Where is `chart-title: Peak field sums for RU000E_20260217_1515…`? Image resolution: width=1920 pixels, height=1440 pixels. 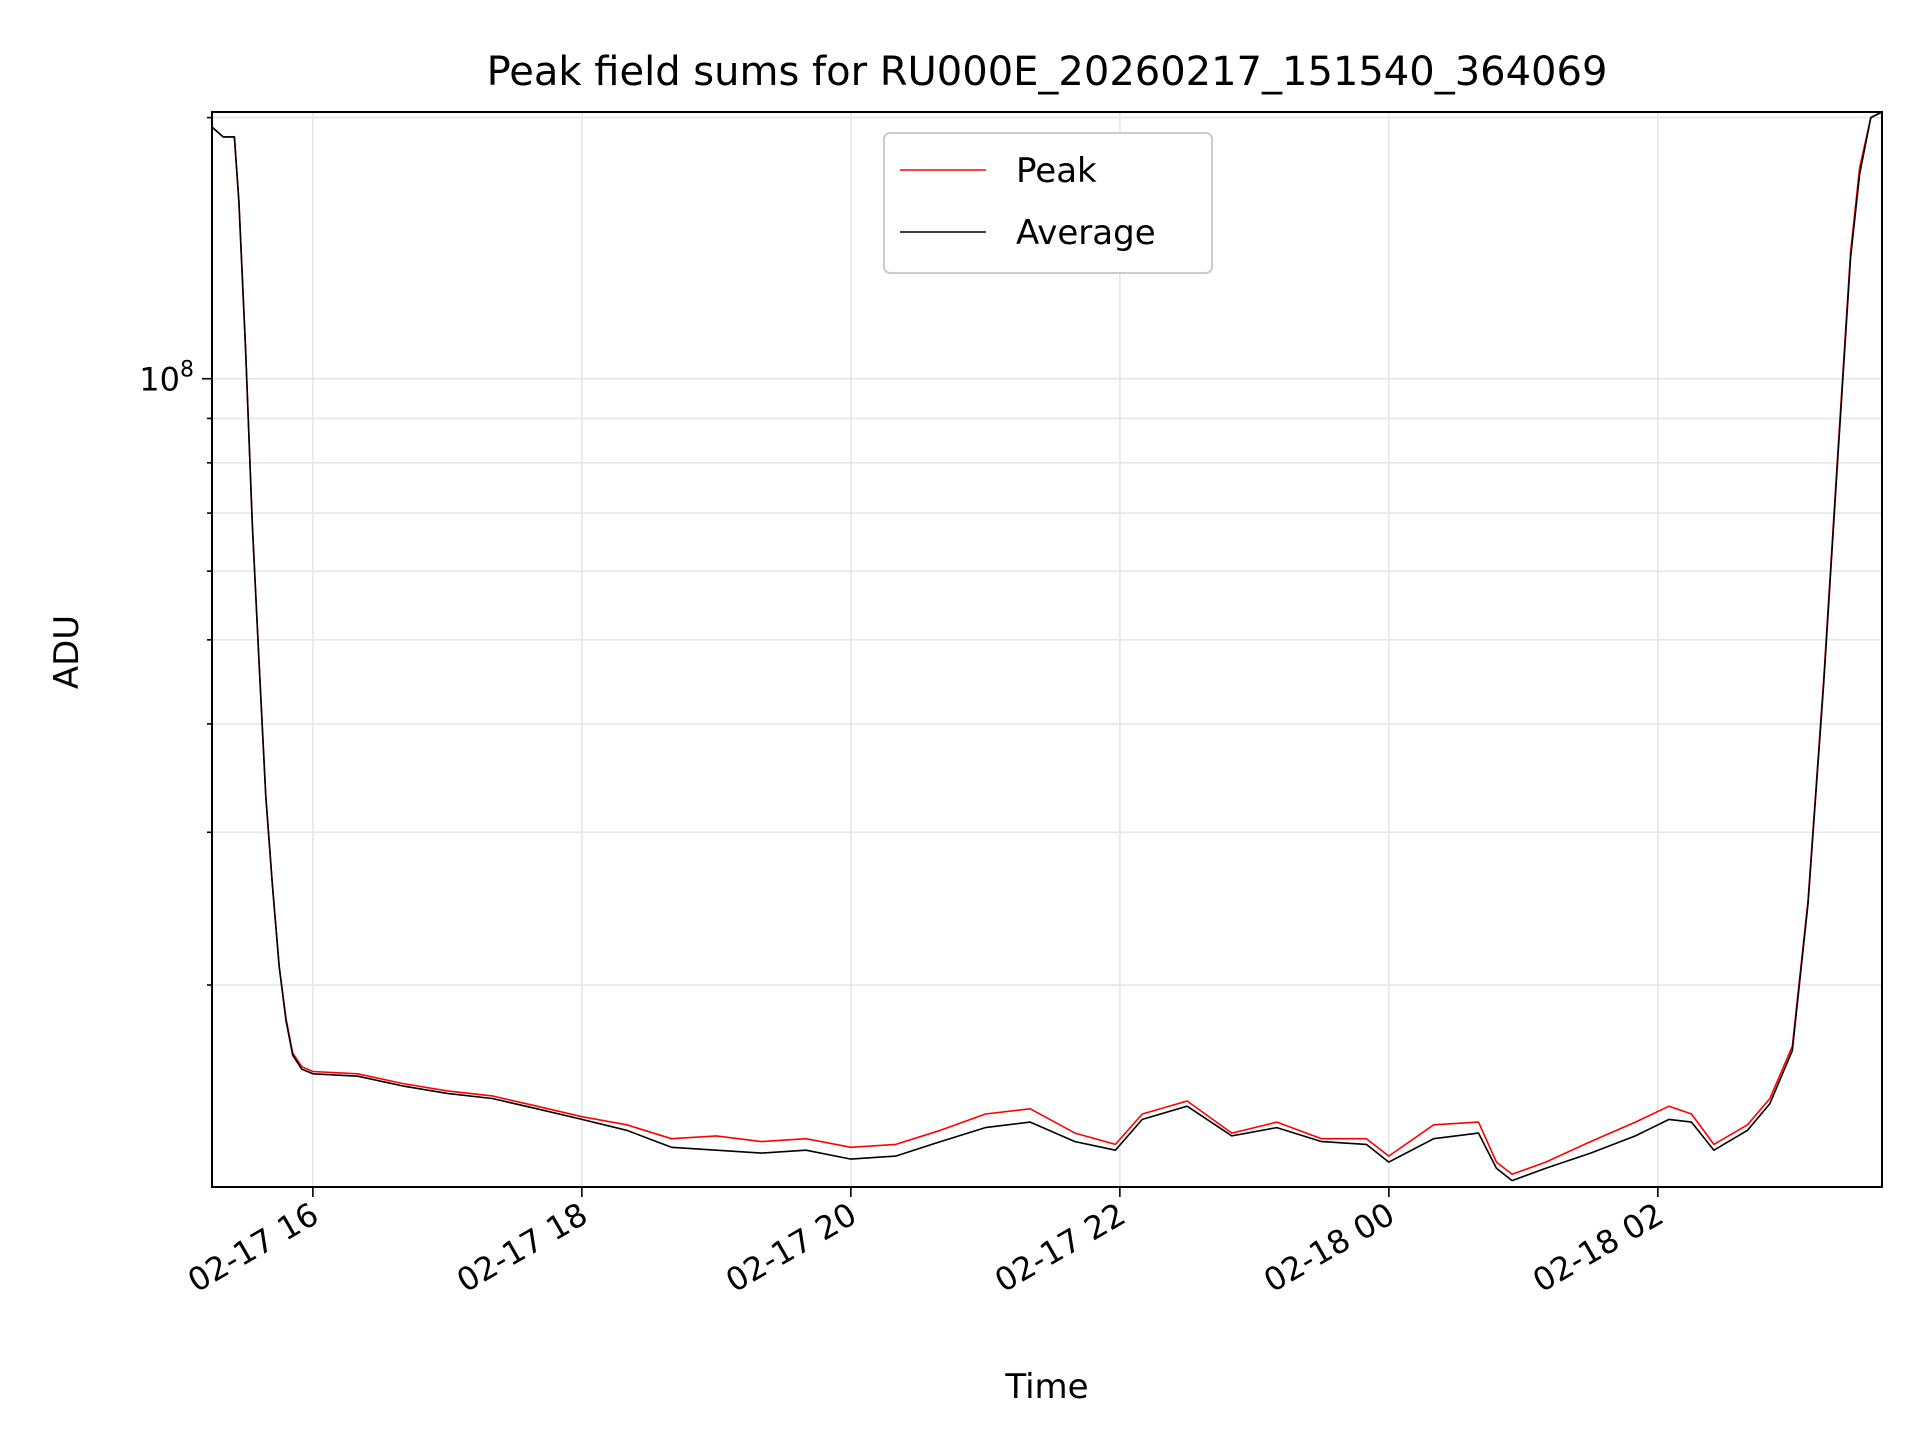
chart-title: Peak field sums for RU000E_20260217_1515… is located at coordinates (1047, 72).